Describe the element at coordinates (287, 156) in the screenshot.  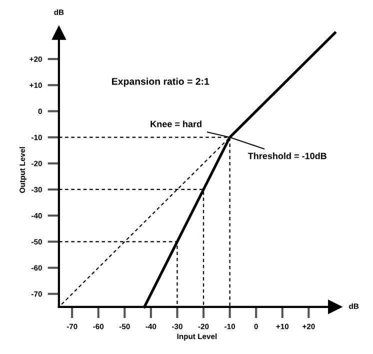
I see `annotation: Threshold = -10dB` at that location.